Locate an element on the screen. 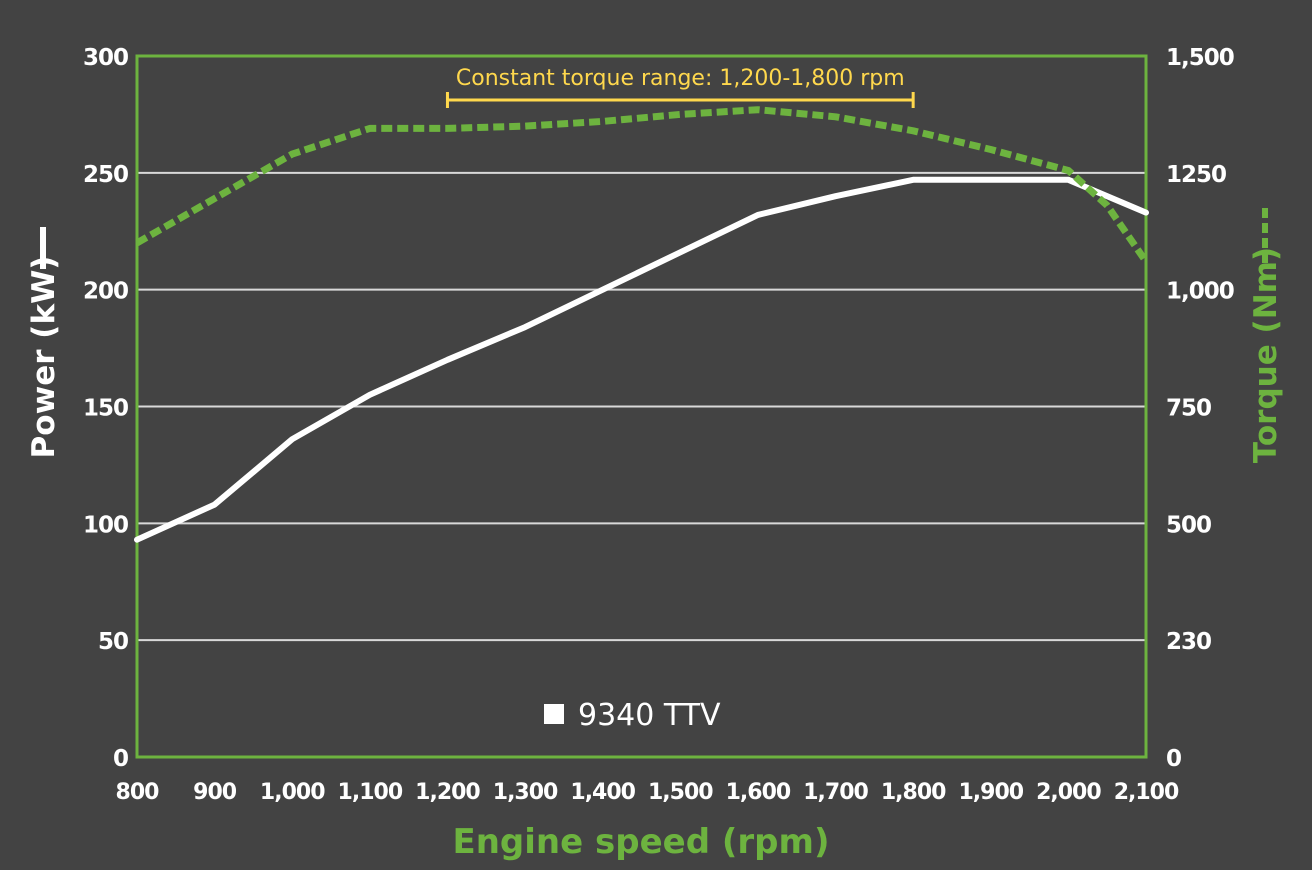 The image size is (1312, 870). left-tick-label: 250 is located at coordinates (105, 175).